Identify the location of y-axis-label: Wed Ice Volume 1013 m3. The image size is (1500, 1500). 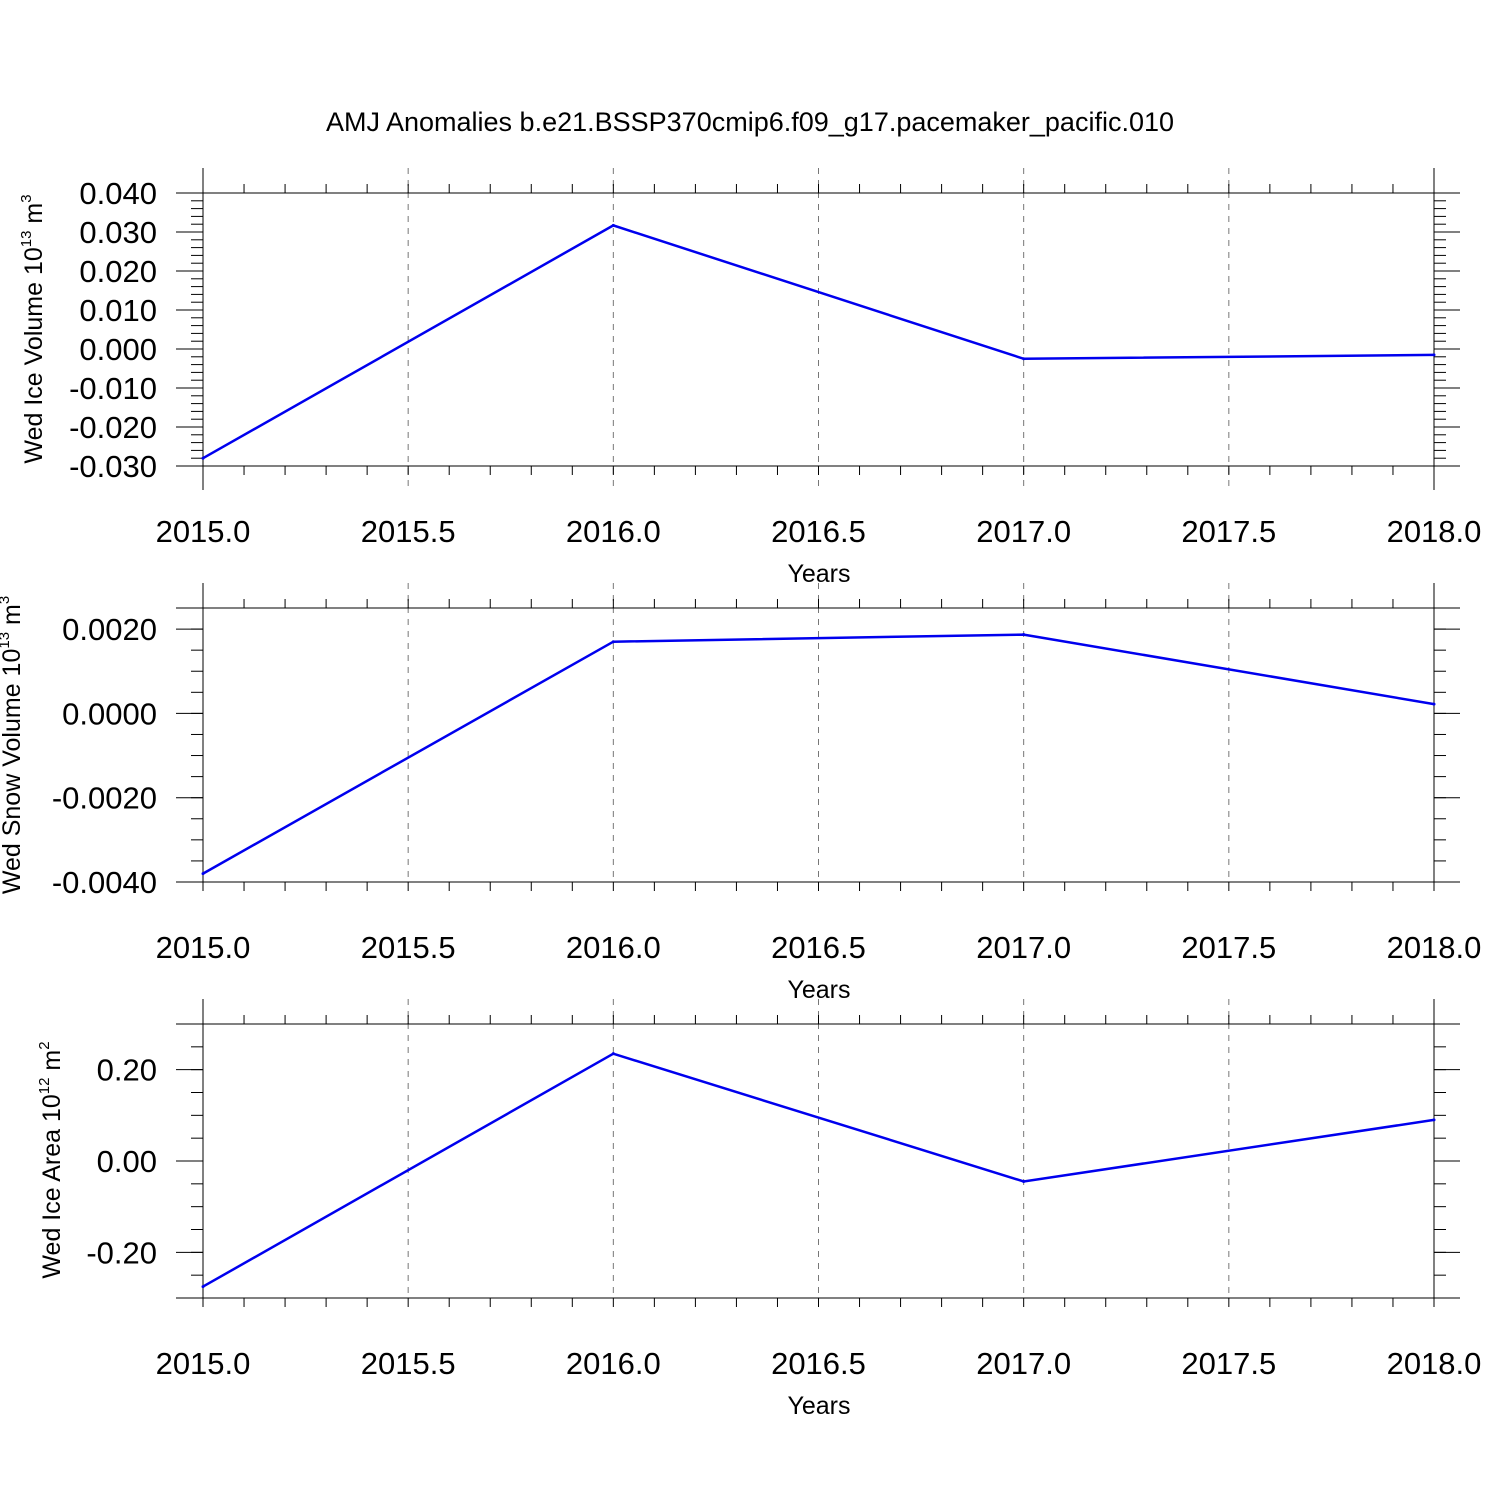
(33, 328).